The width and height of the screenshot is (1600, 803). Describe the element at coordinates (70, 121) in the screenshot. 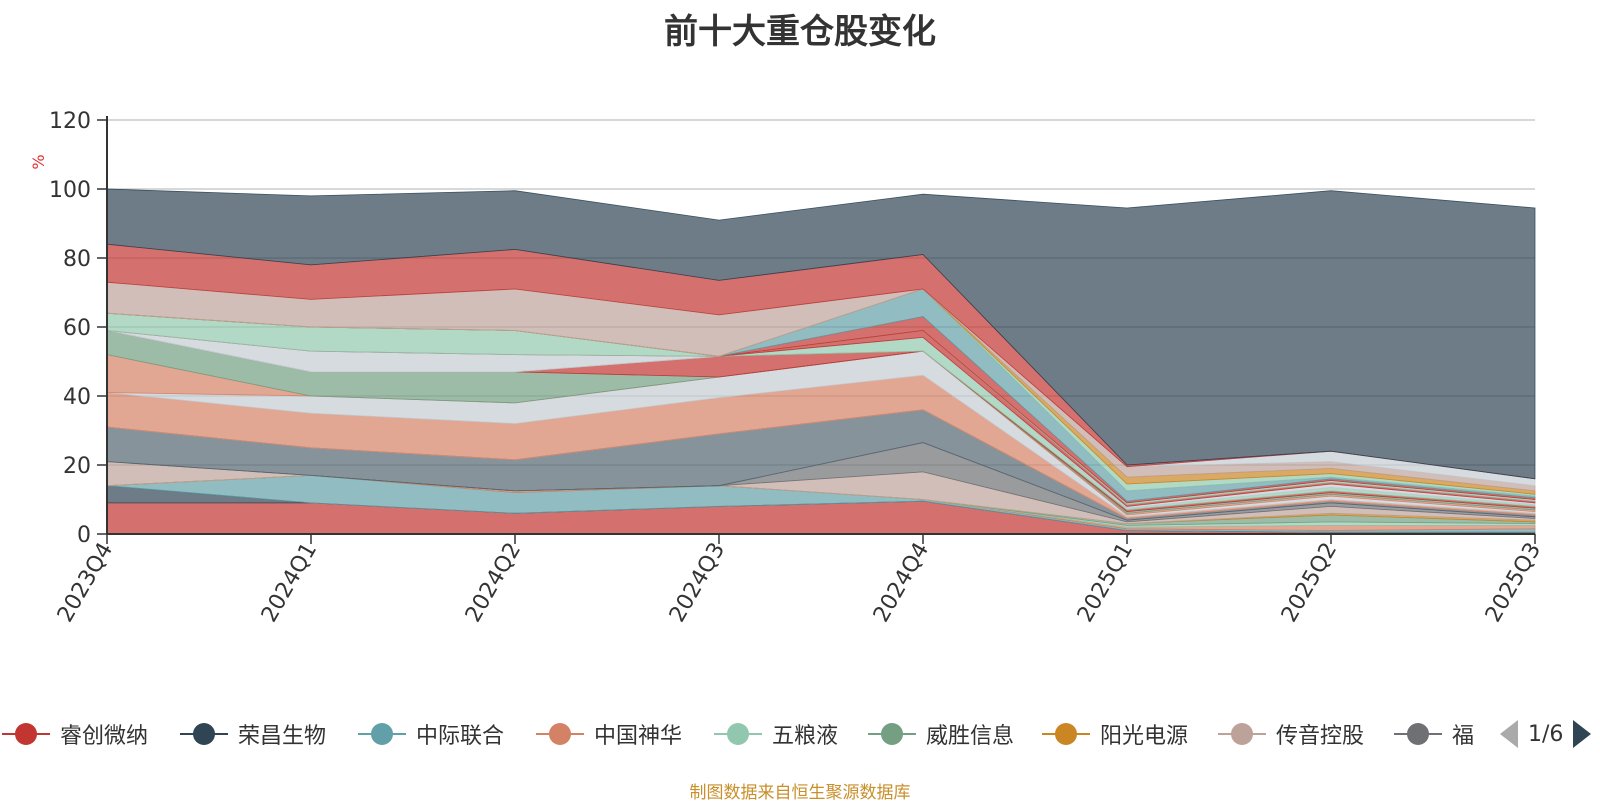

I see `y-tick-label: 120` at that location.